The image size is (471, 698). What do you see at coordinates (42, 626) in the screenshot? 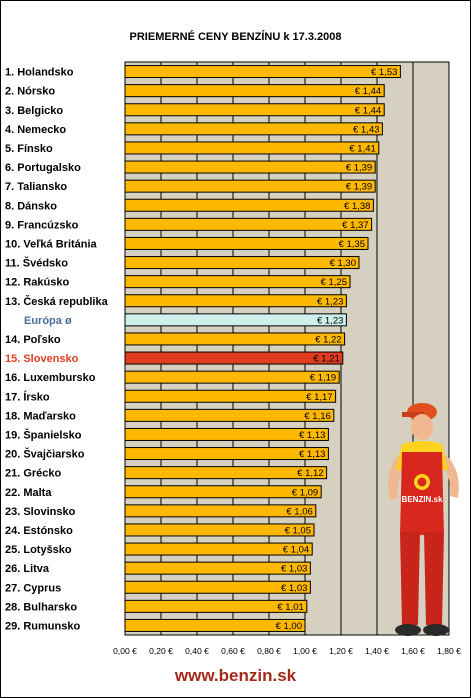
I see `category-label: 29. Rumunsko` at bounding box center [42, 626].